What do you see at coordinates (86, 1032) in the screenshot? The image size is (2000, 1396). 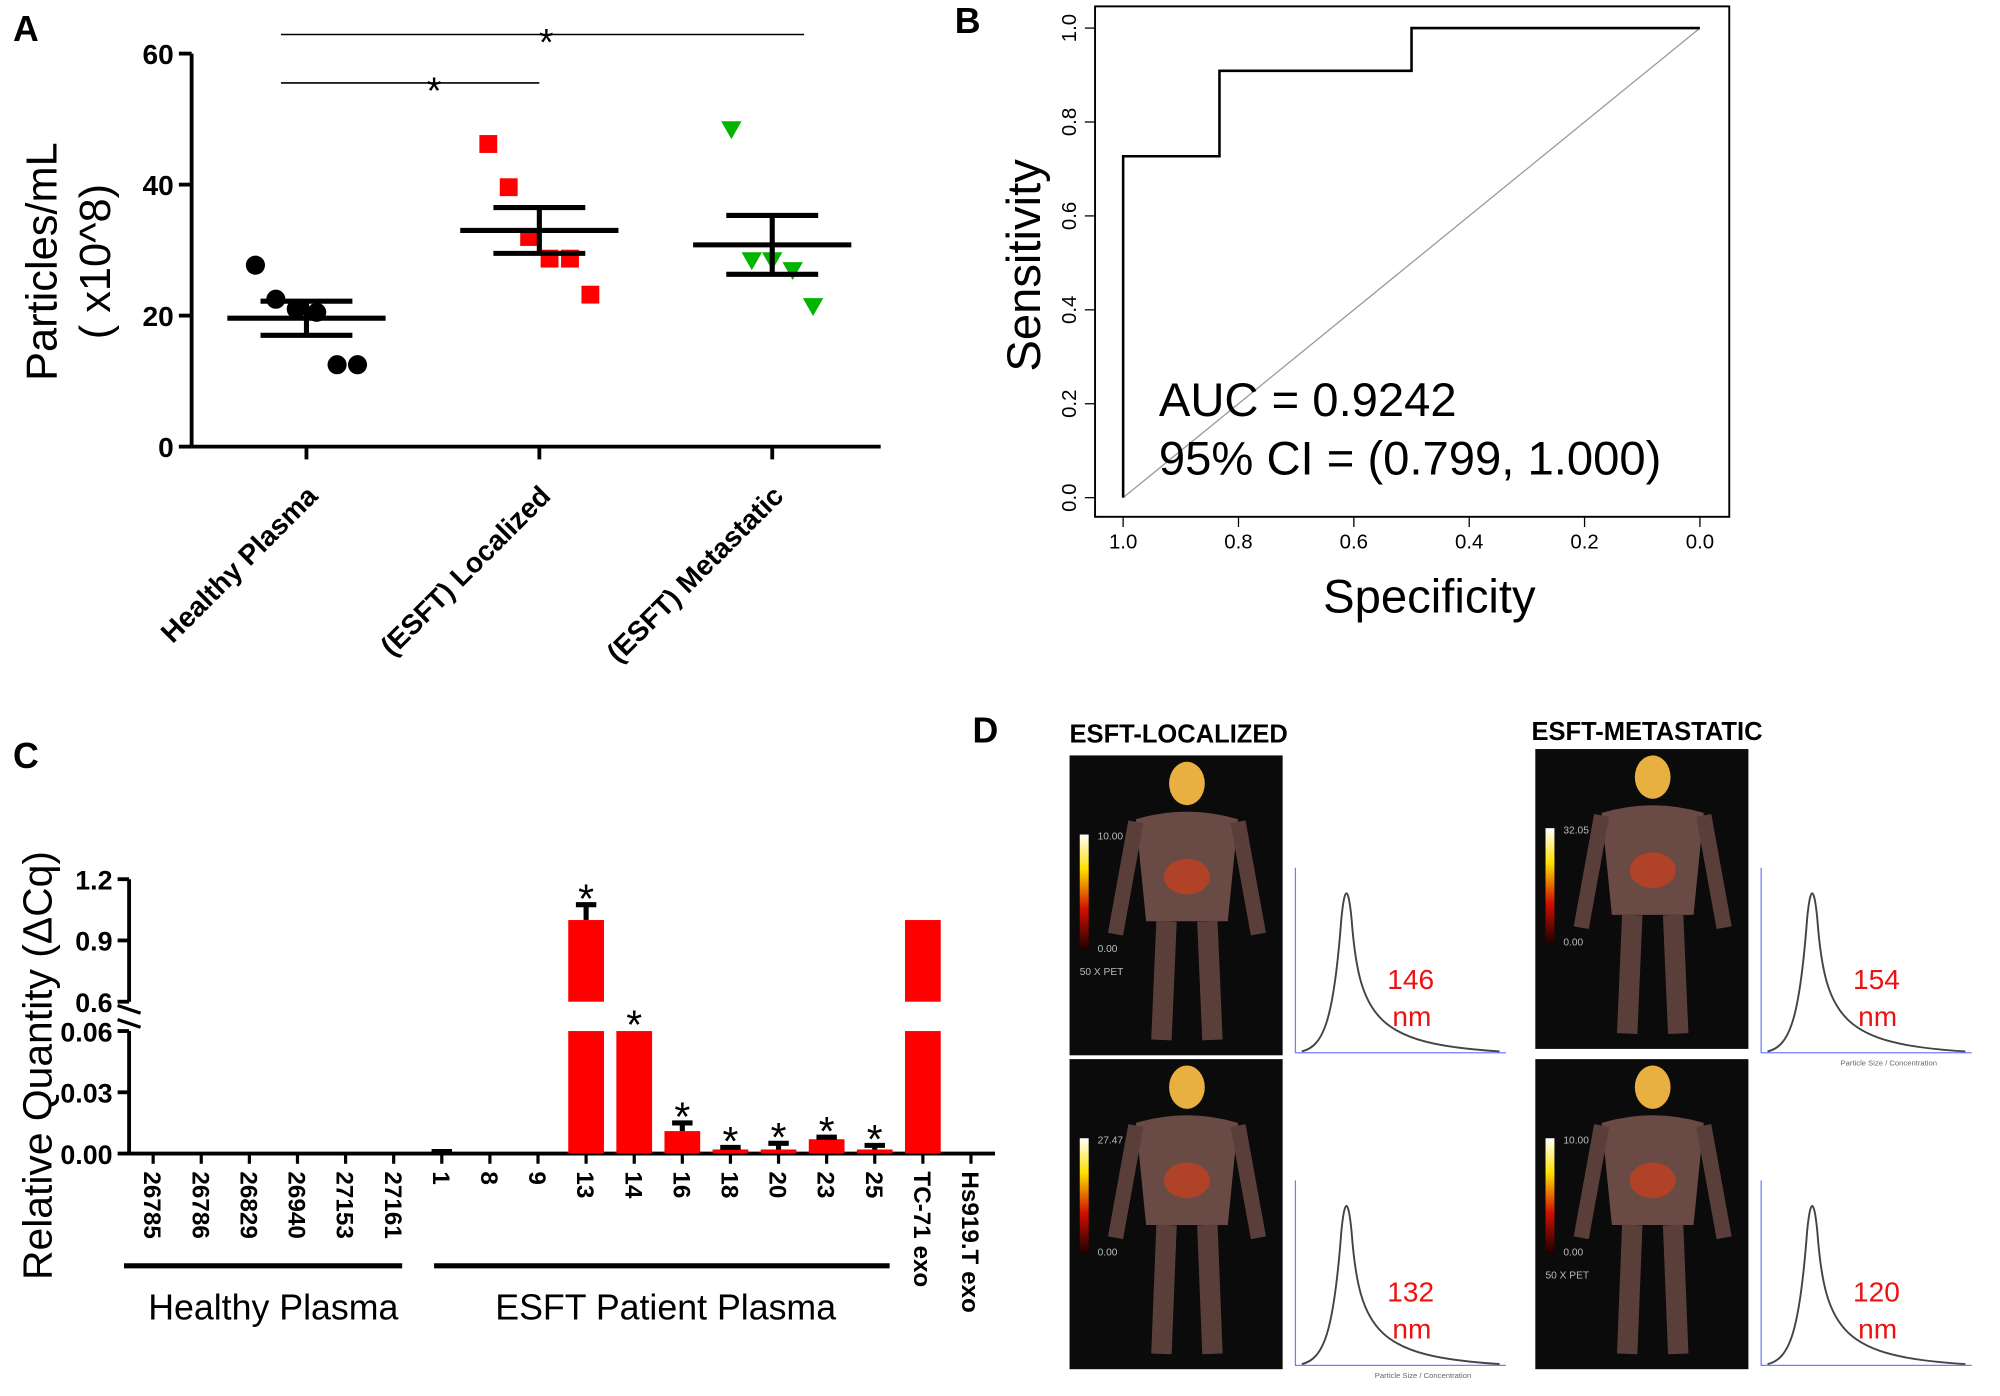 I see `y-tick-label: 0.06` at bounding box center [86, 1032].